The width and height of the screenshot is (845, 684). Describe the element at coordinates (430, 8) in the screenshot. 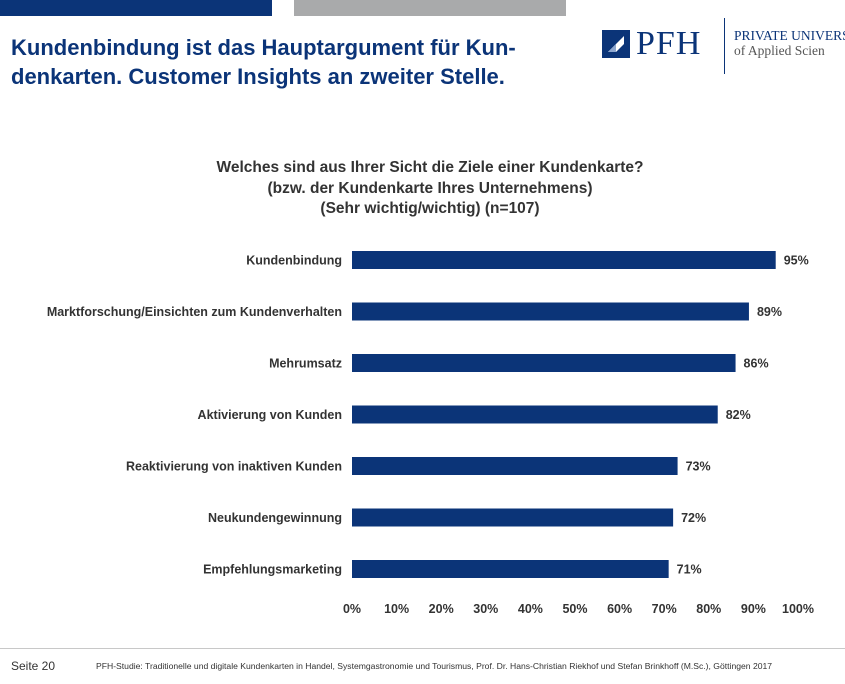

I see `header-accent-bar-gray` at that location.